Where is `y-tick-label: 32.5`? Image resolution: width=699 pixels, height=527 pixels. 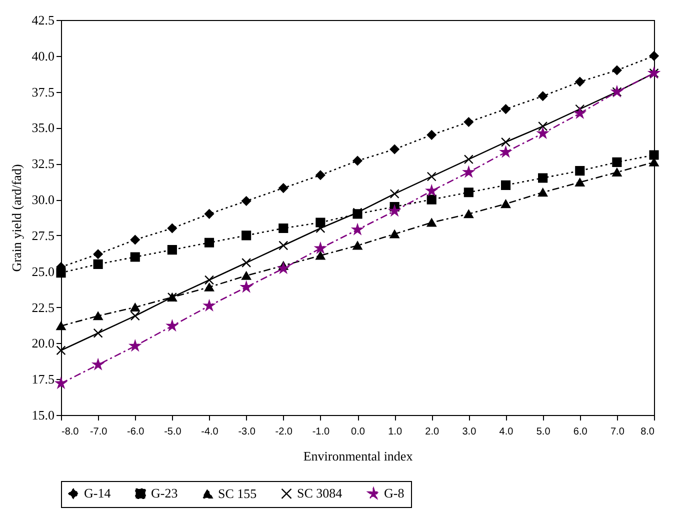
y-tick-label: 32.5 is located at coordinates (43, 164).